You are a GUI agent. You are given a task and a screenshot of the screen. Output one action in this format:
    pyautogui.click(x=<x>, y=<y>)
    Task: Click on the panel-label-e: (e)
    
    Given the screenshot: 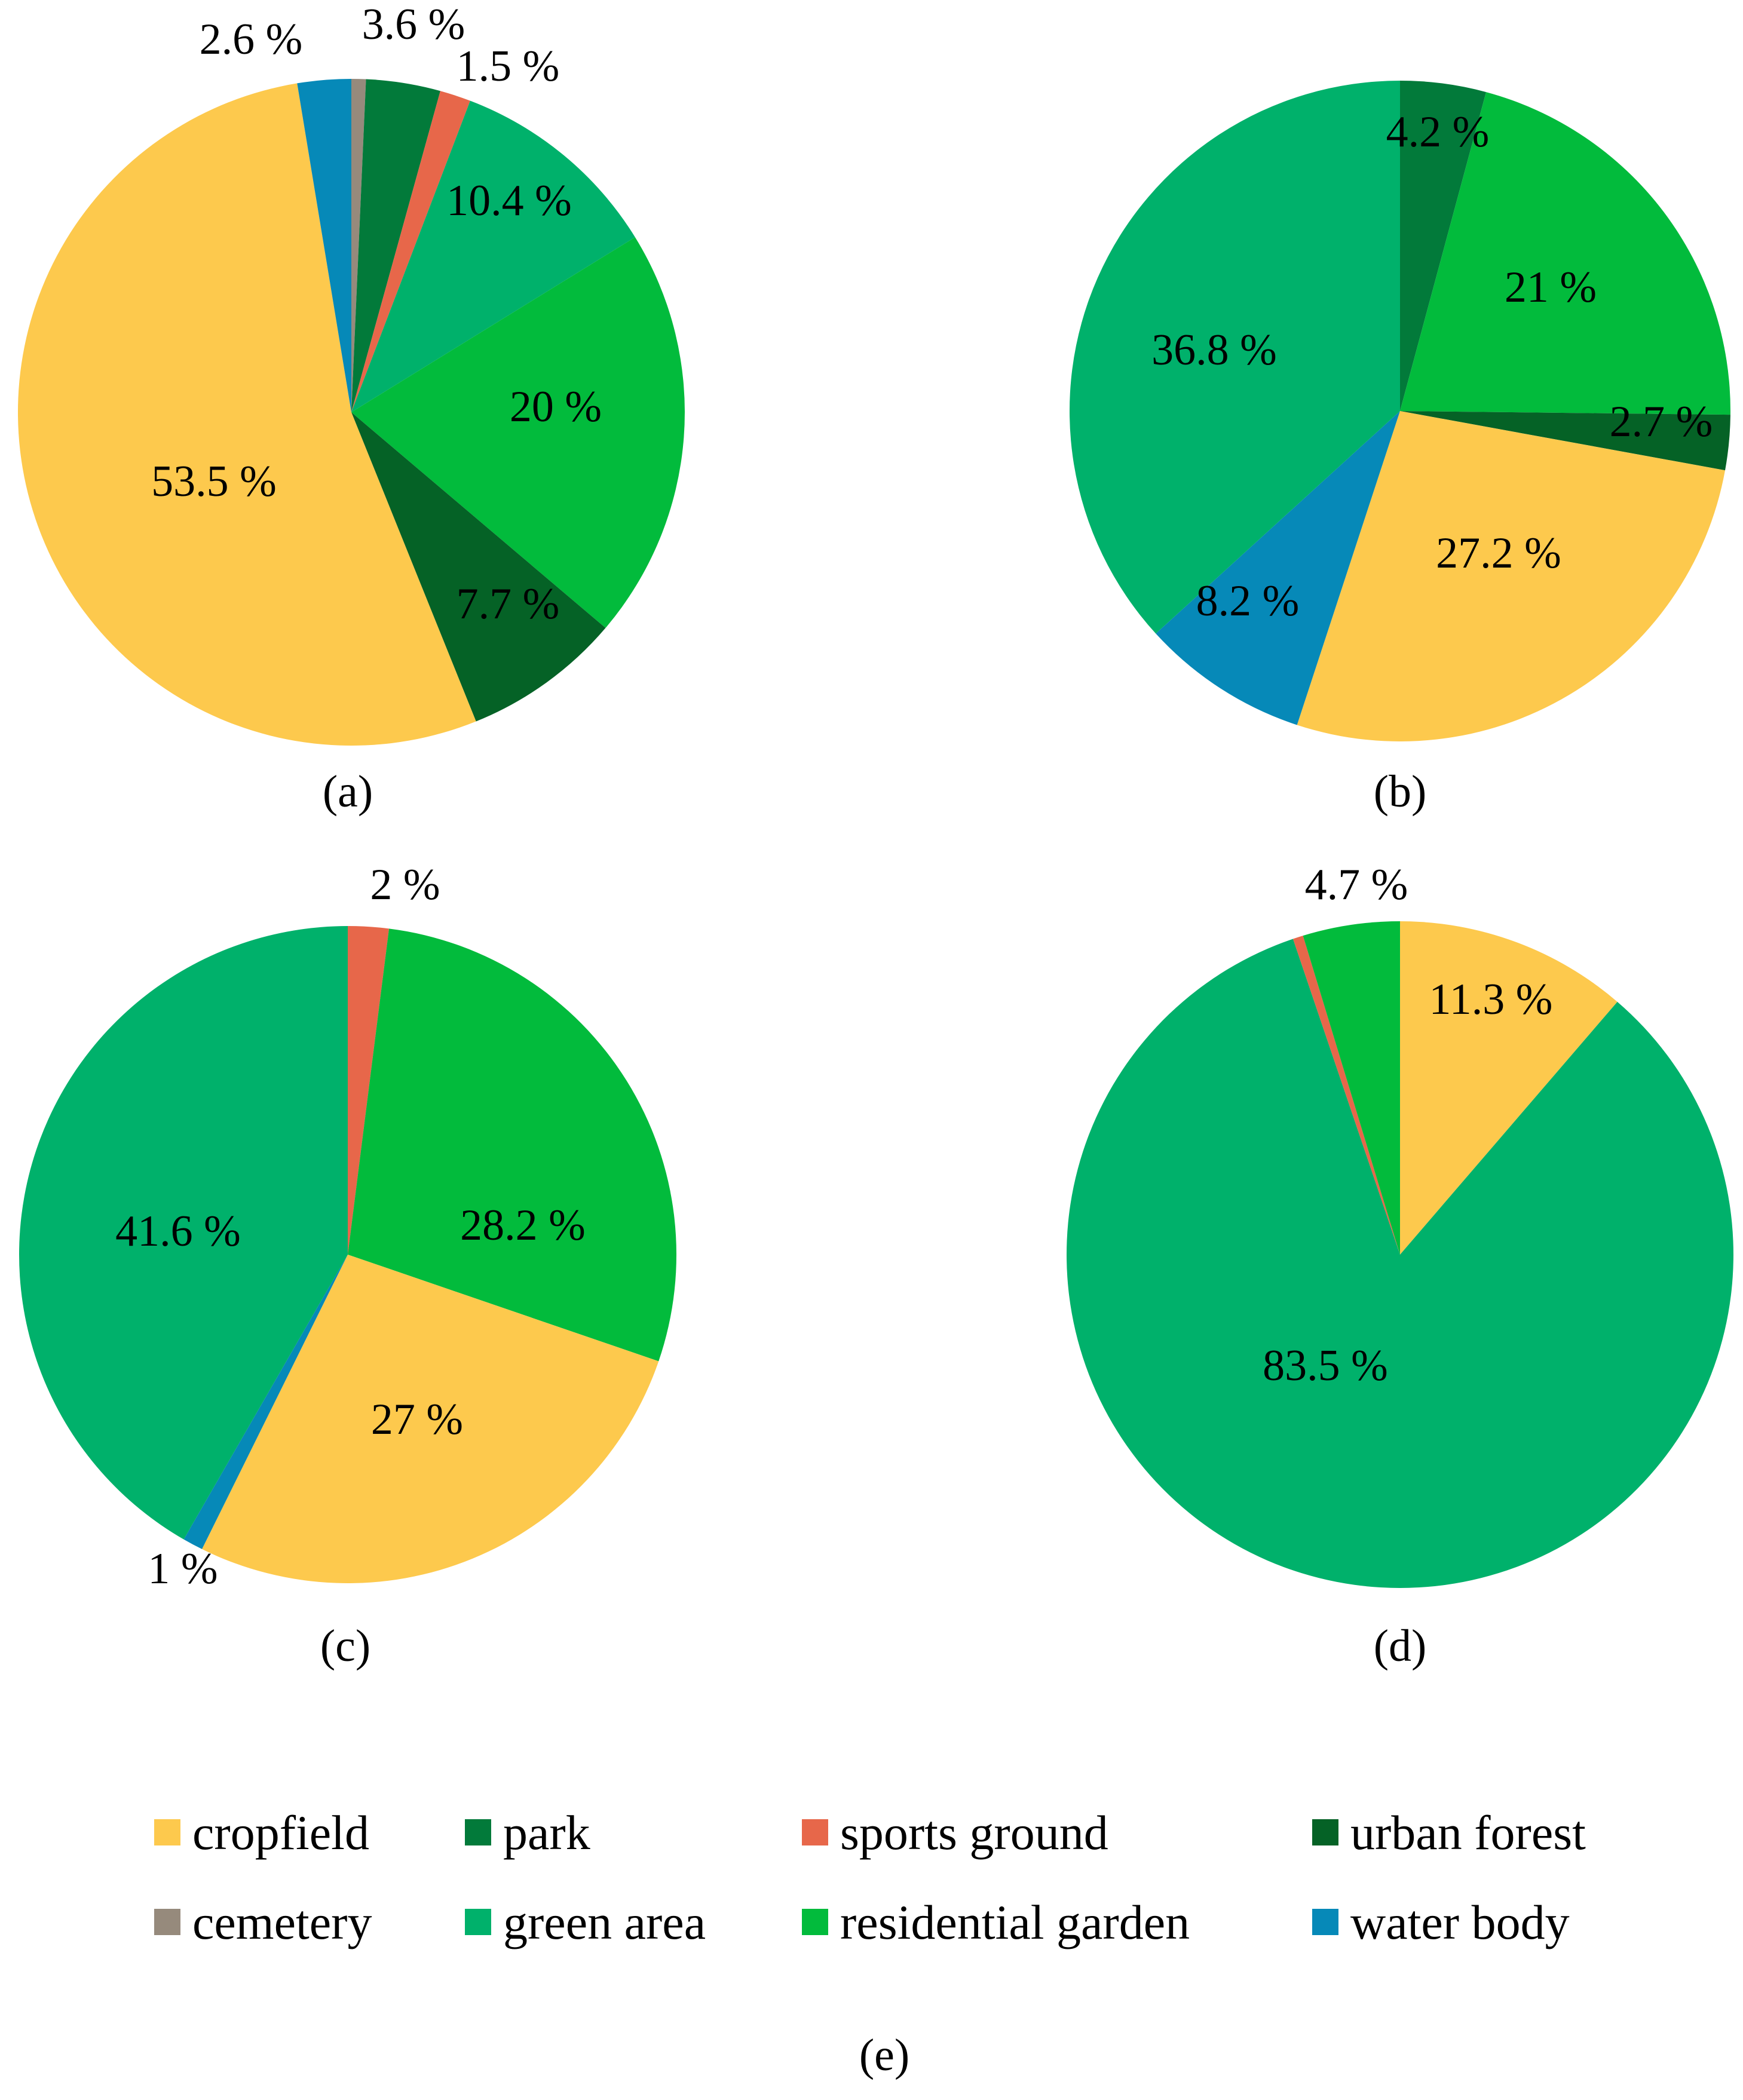 What is the action you would take?
    pyautogui.click(x=884, y=2055)
    